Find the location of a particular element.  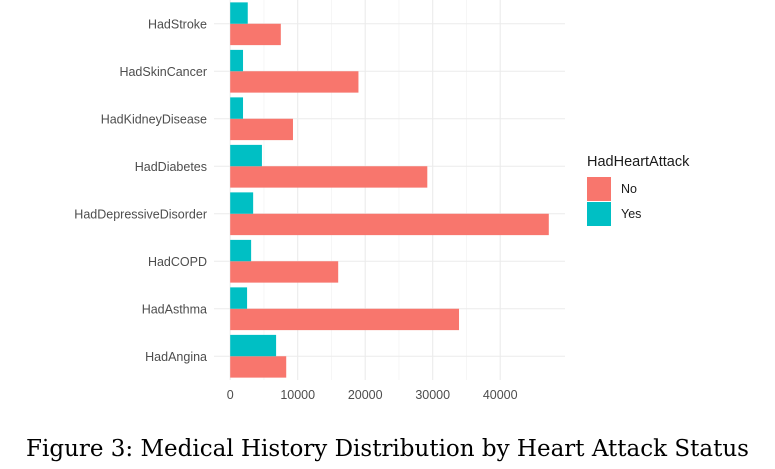

x-tick-label: 0 is located at coordinates (230, 395).